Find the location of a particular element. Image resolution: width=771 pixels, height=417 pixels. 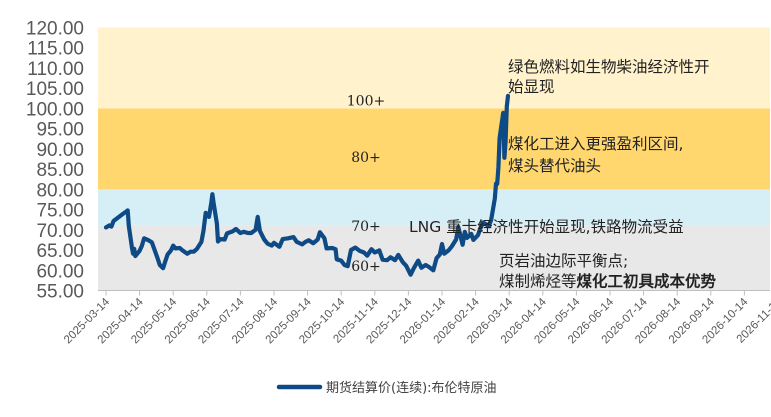

annotation-run: 煤化工初具成本优势 is located at coordinates (647, 280).